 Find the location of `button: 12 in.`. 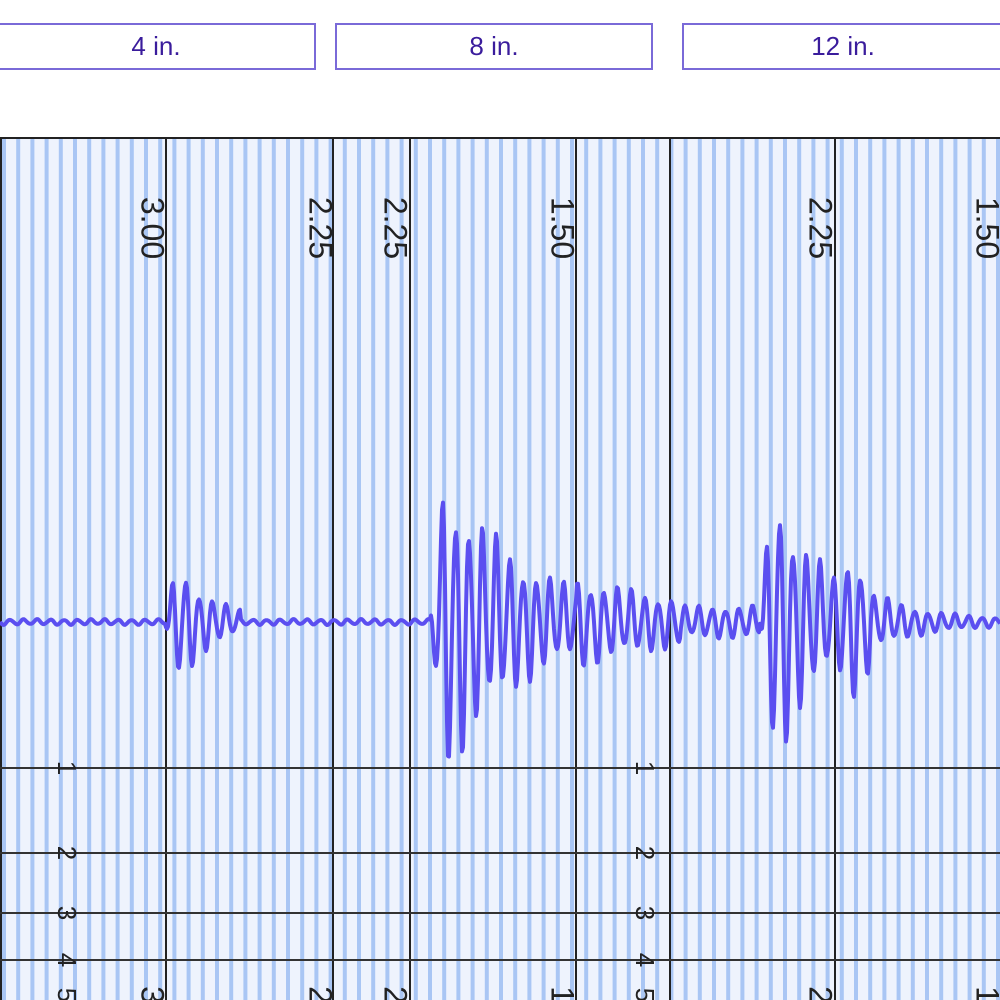

button: 12 in. is located at coordinates (841, 46).